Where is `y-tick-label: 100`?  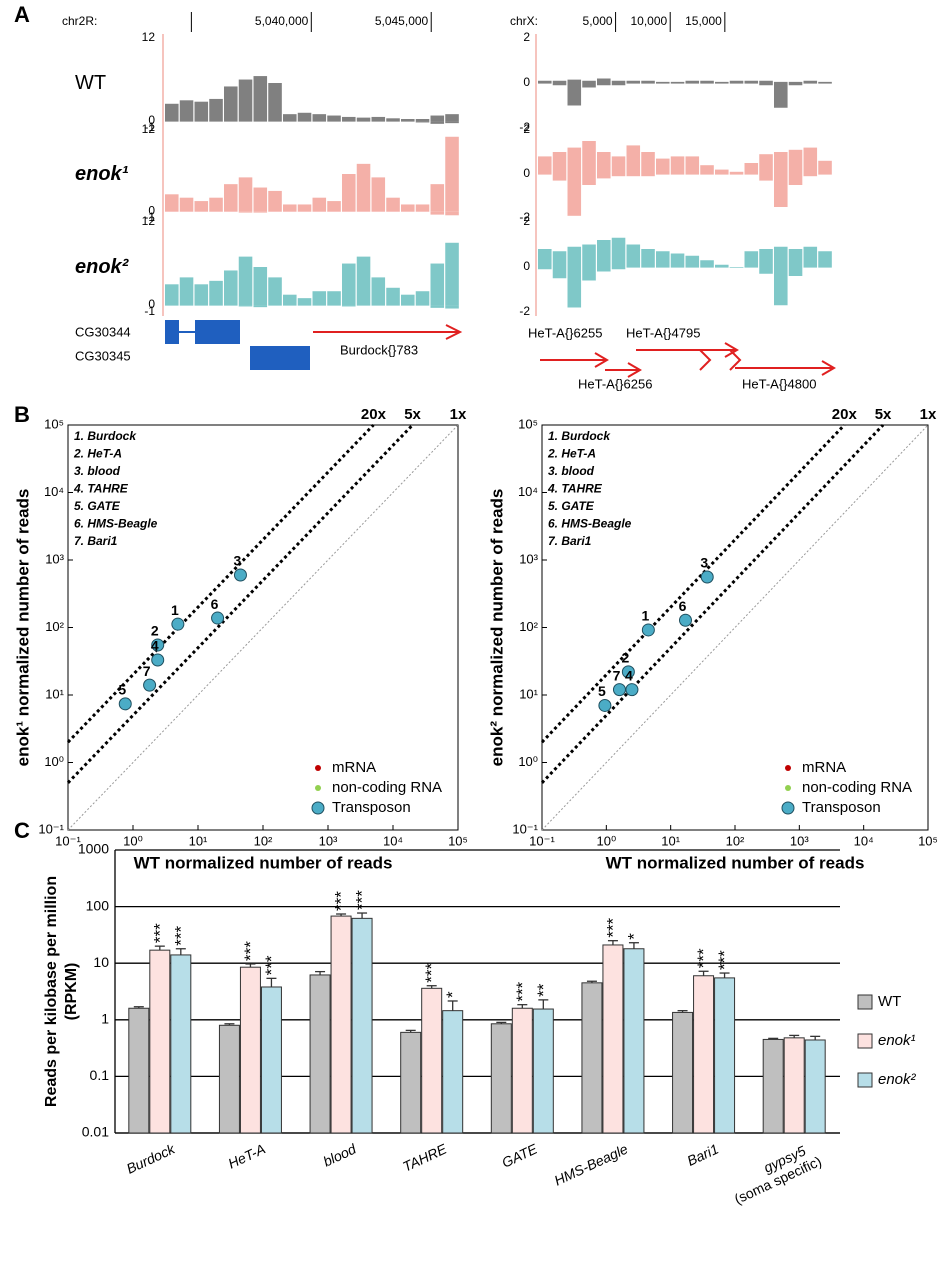 y-tick-label: 100 is located at coordinates (98, 905).